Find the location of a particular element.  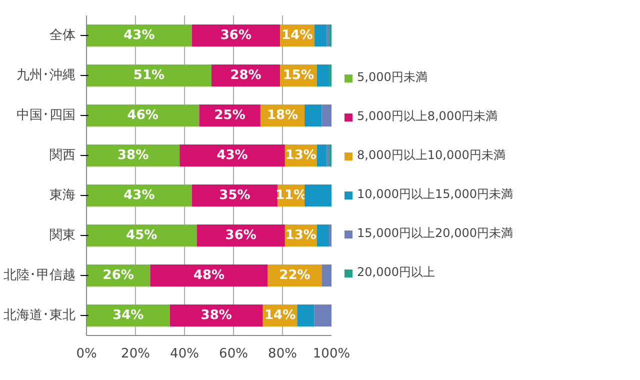

data-label: 34% is located at coordinates (128, 315).